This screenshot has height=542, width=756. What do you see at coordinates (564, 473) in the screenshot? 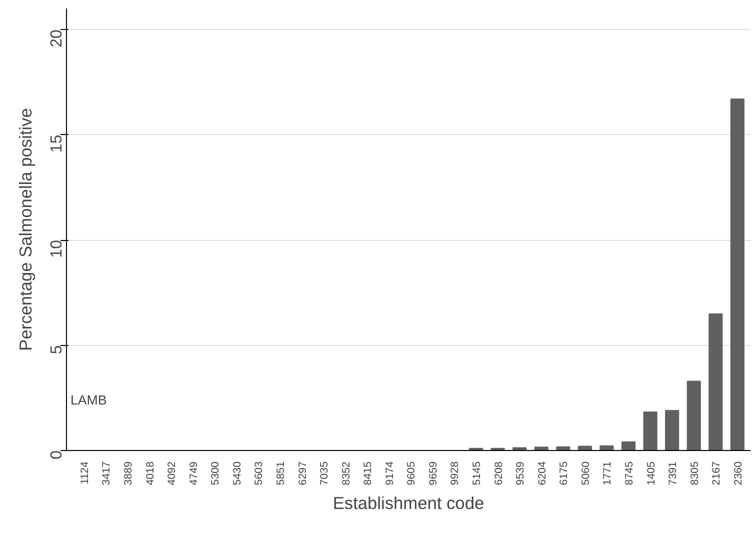
I see `x-tick-label: 6175` at bounding box center [564, 473].